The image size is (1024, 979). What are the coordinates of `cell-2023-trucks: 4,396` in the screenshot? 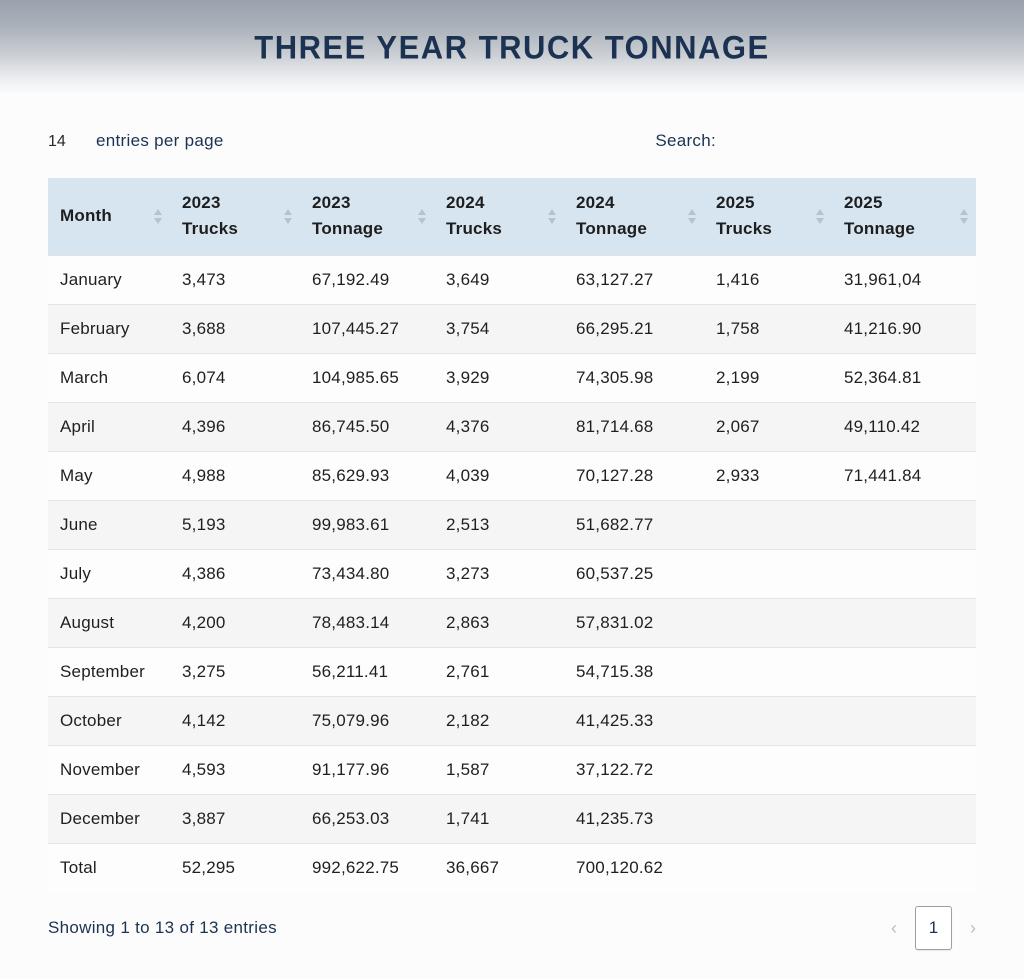 It's located at (235, 426).